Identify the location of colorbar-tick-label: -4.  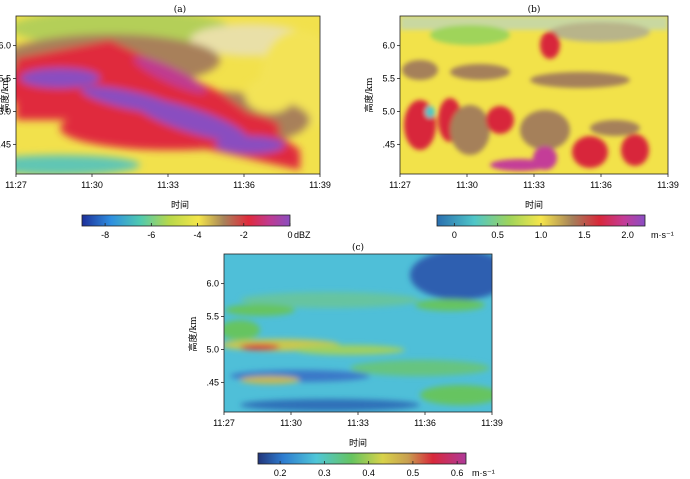
(198, 235).